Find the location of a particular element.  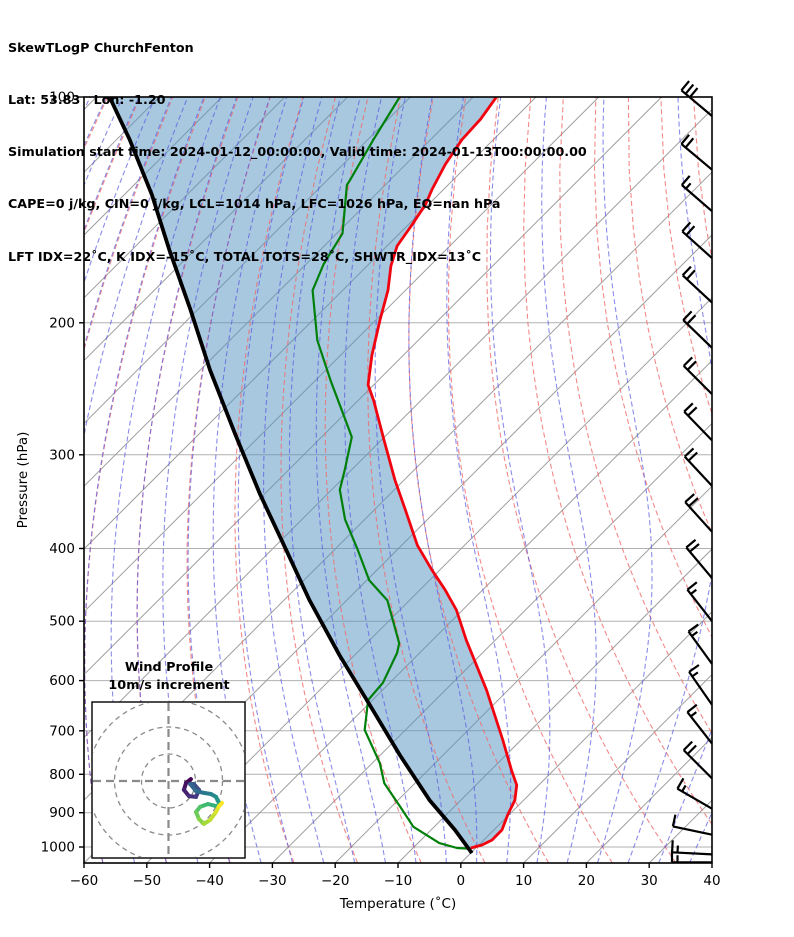

hodograph-ring is located at coordinates (168, 781).